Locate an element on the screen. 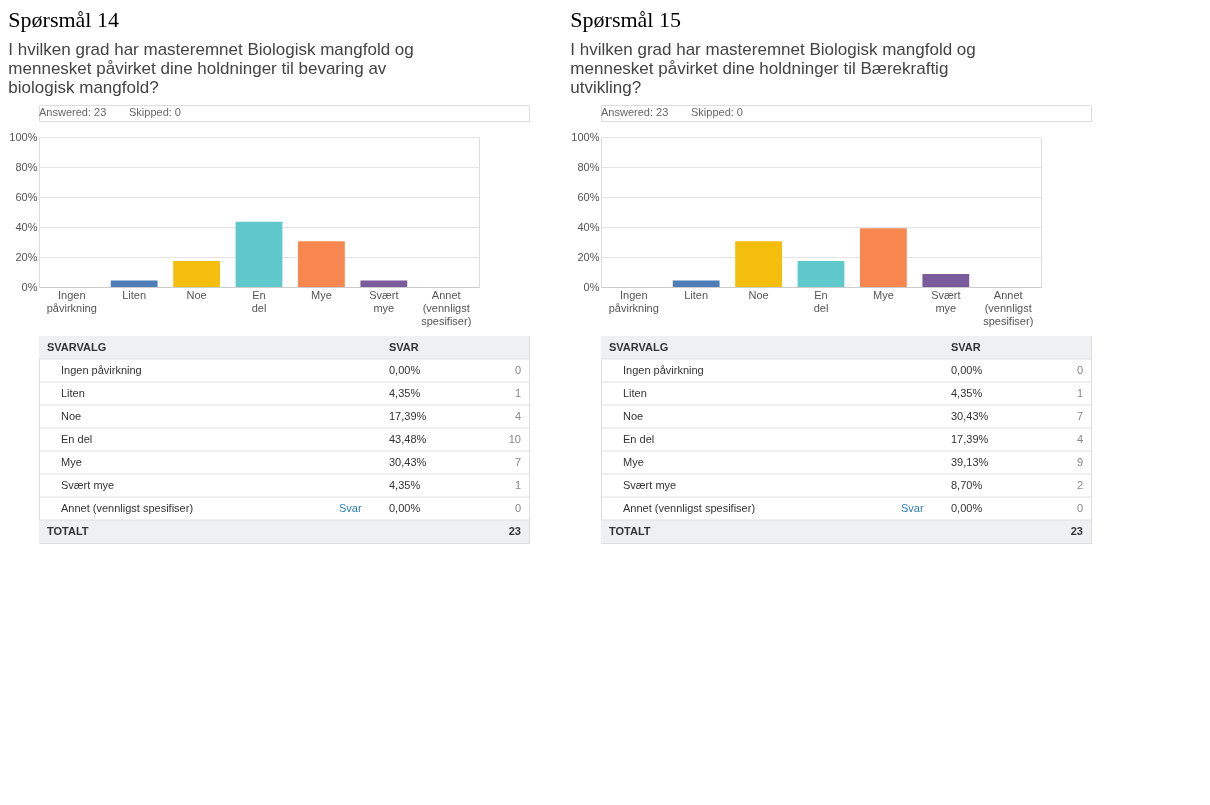  chart-title: Spørsmål 15 is located at coordinates (625, 19).